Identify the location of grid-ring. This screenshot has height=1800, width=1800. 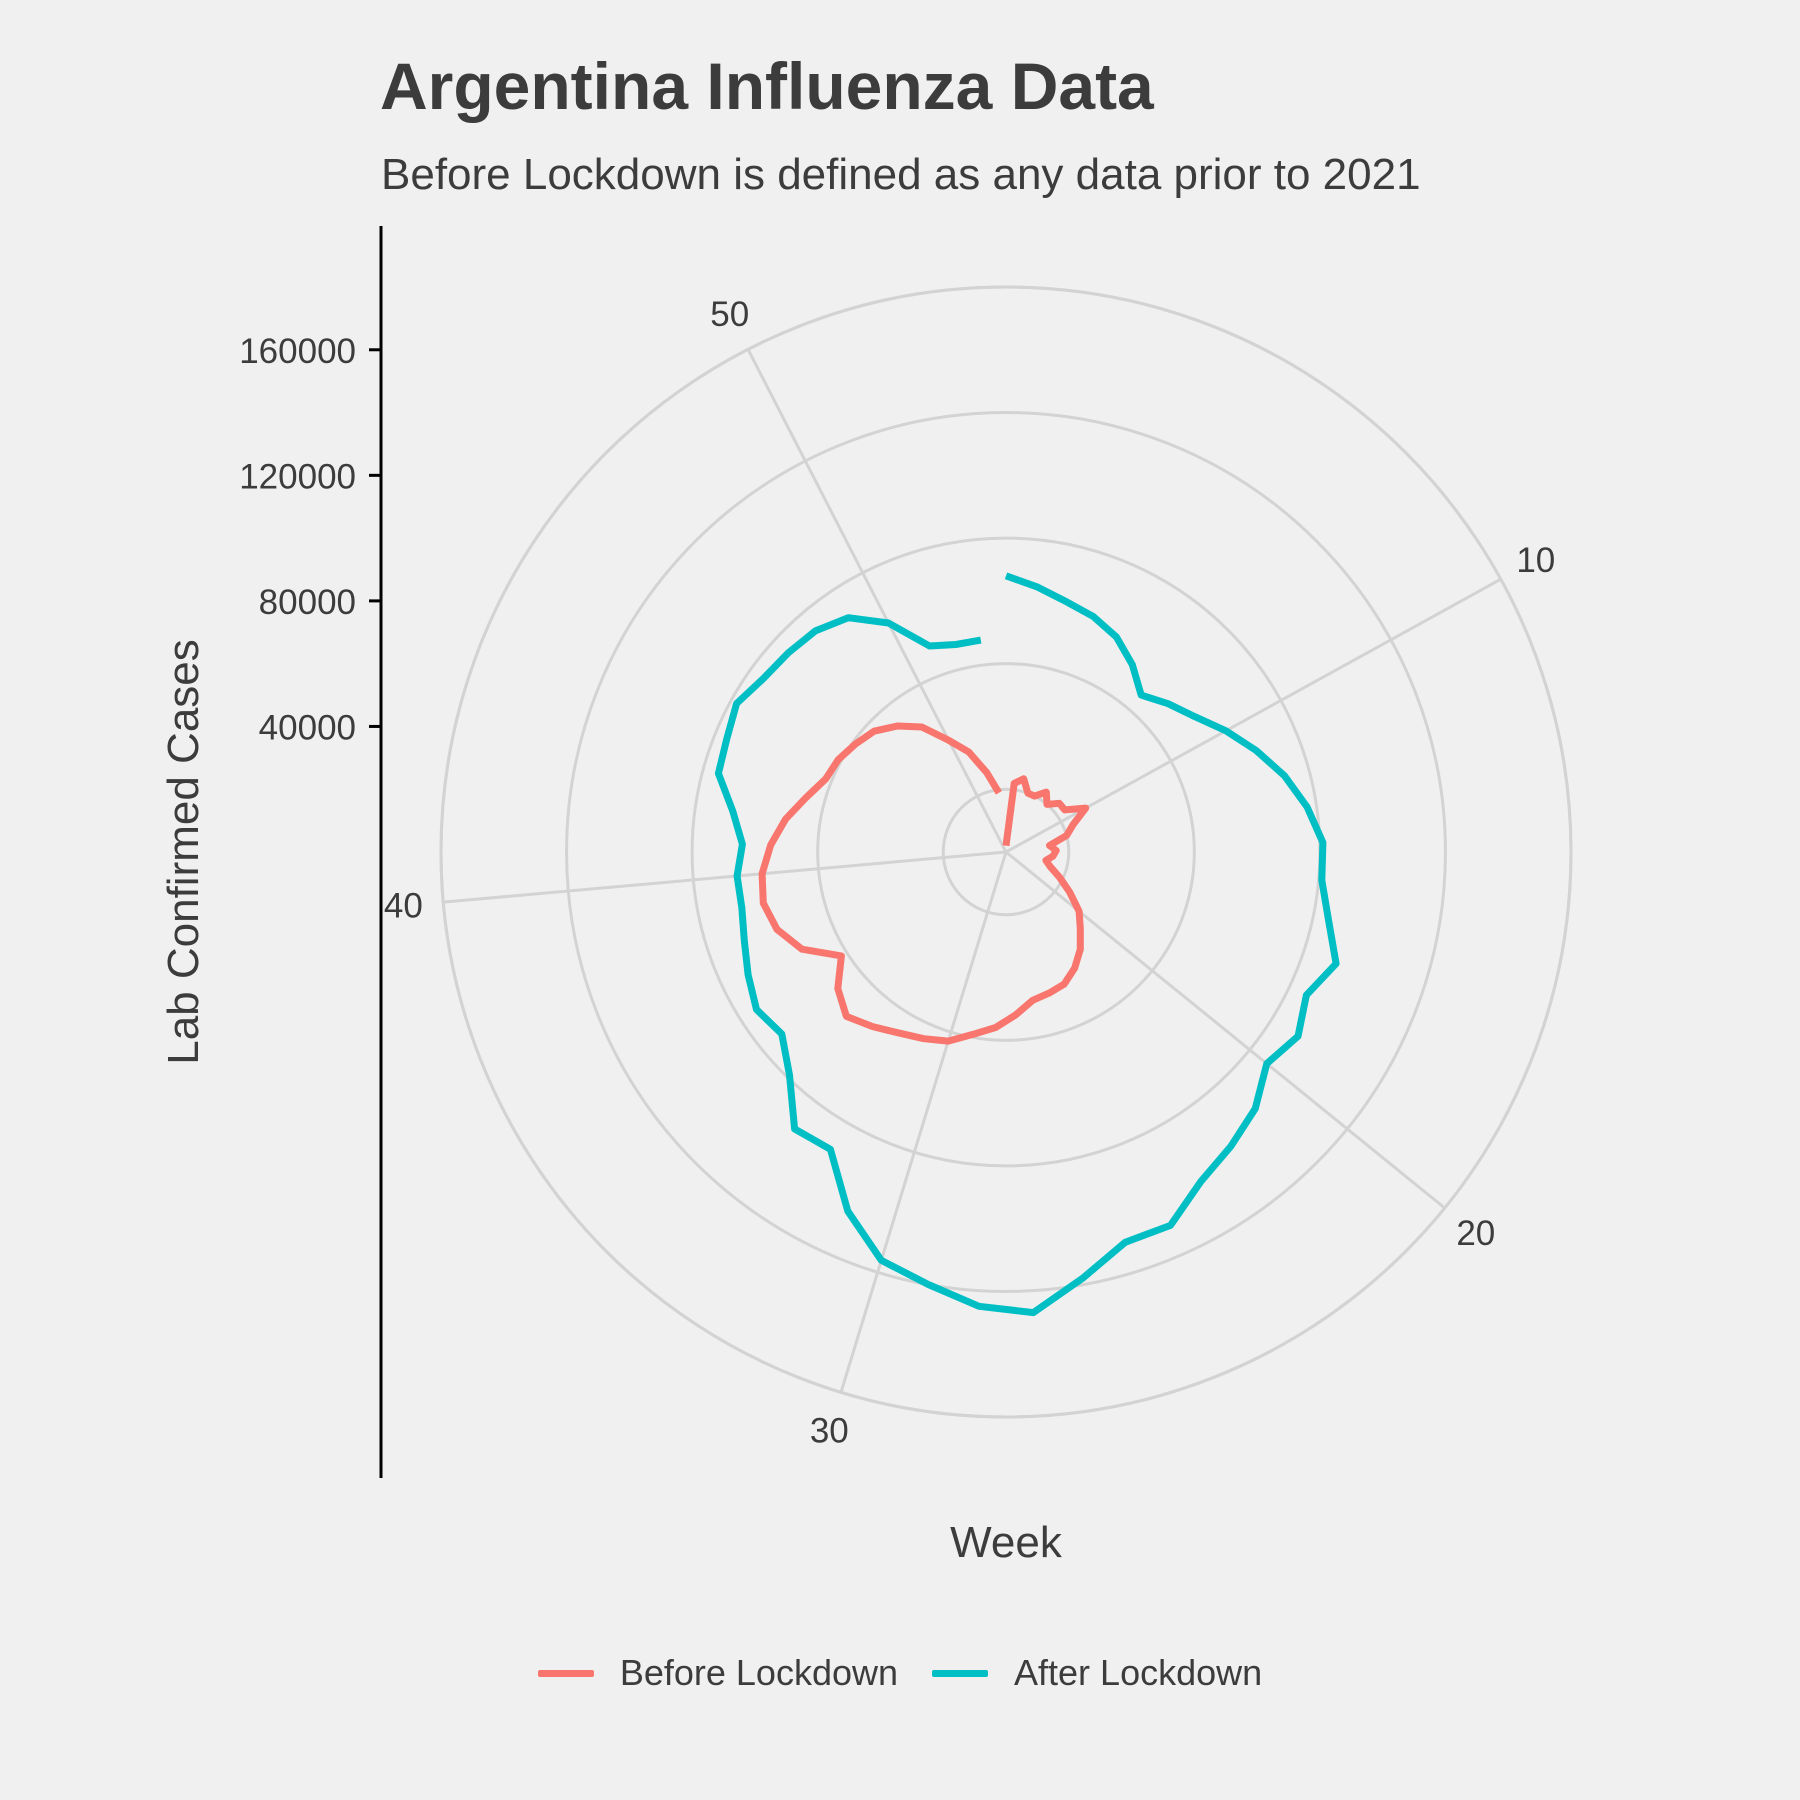
(1006, 852).